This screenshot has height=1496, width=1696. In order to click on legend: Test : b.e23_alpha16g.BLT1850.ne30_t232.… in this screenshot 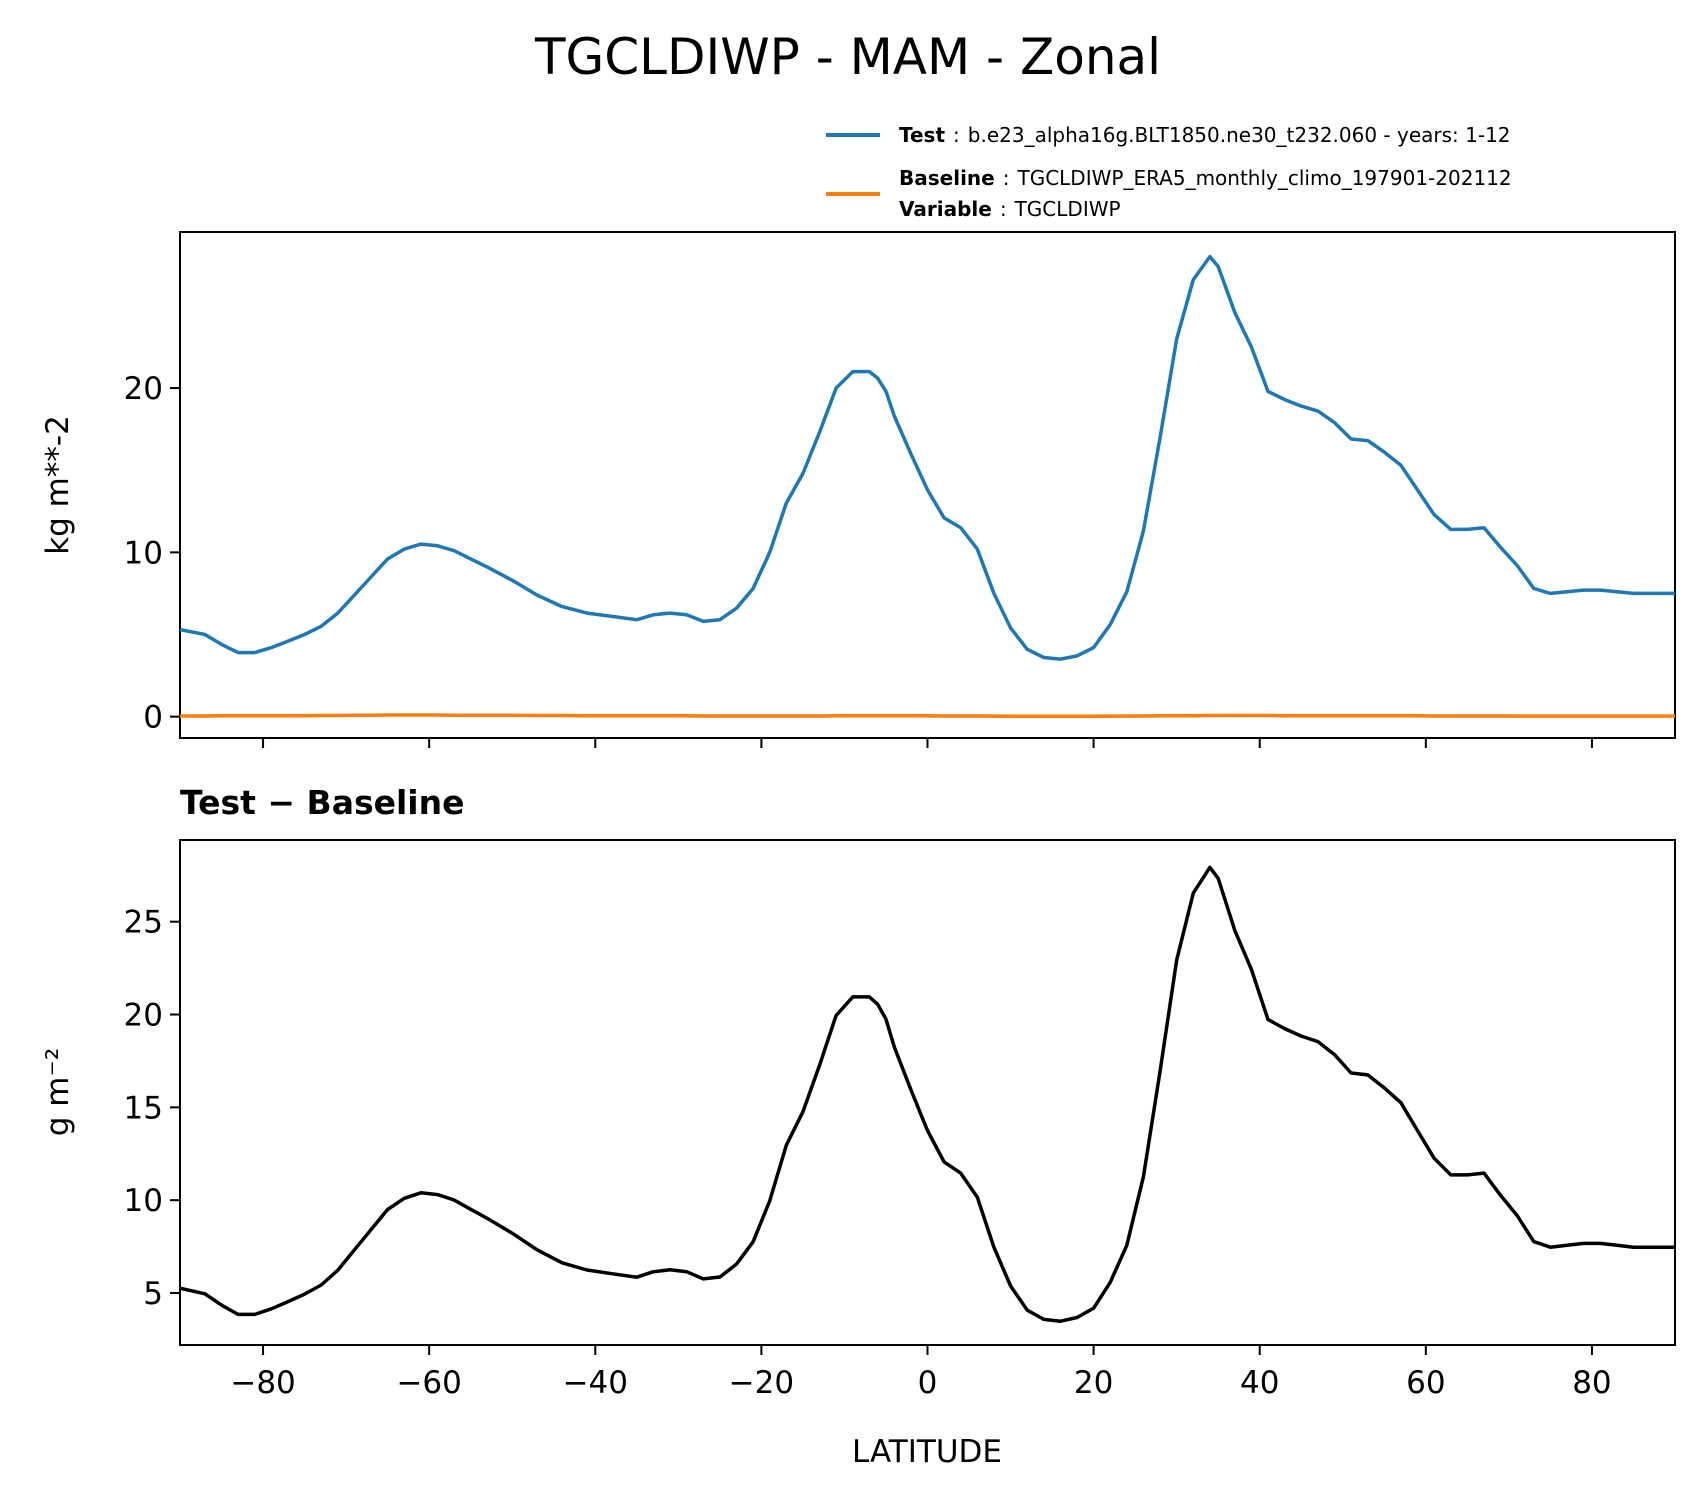, I will do `click(1169, 172)`.